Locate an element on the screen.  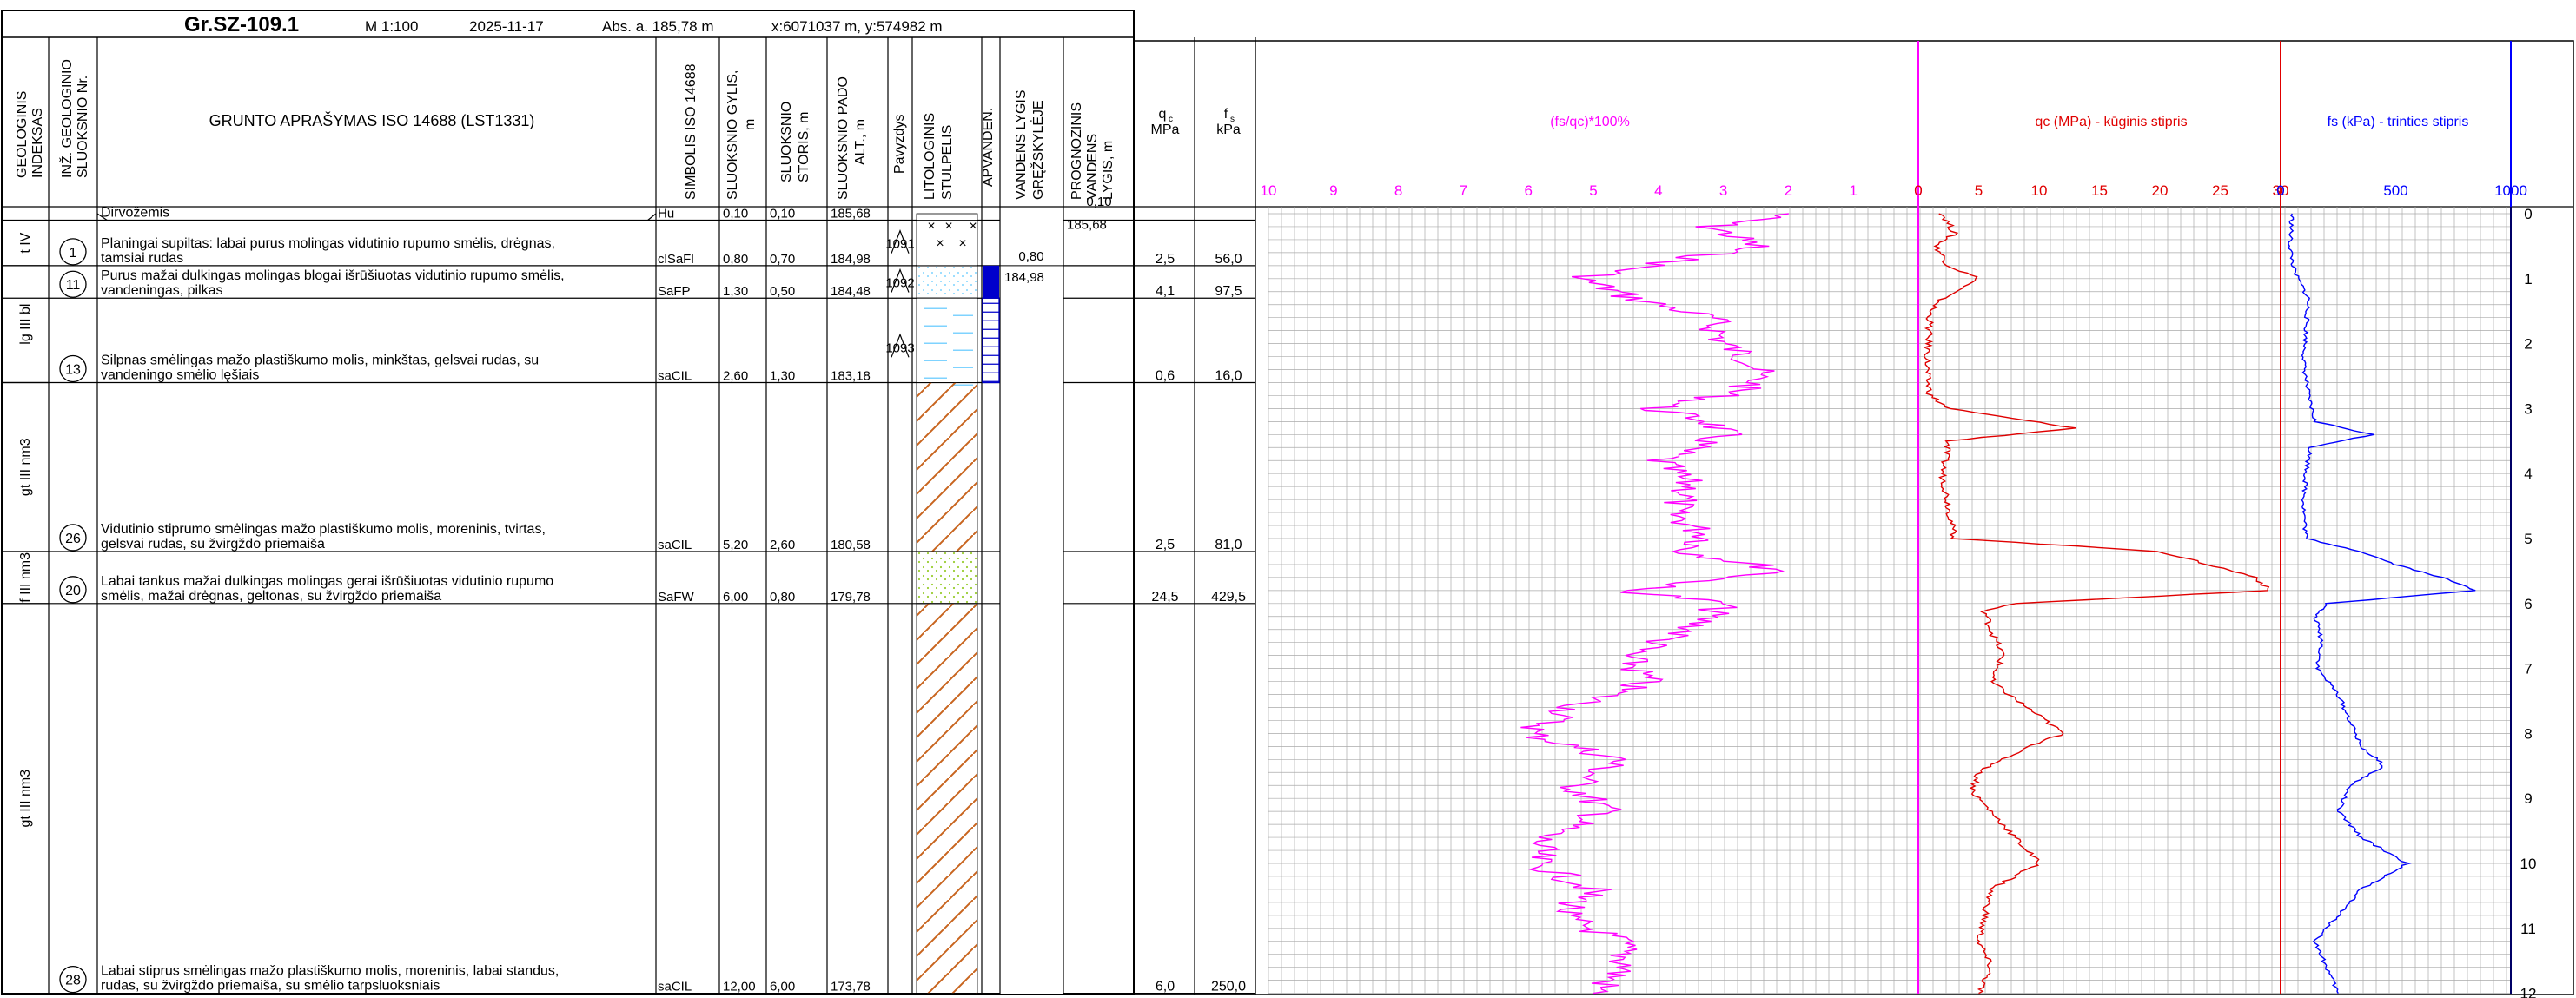
layer-base-alt: 183,18 is located at coordinates (851, 376).